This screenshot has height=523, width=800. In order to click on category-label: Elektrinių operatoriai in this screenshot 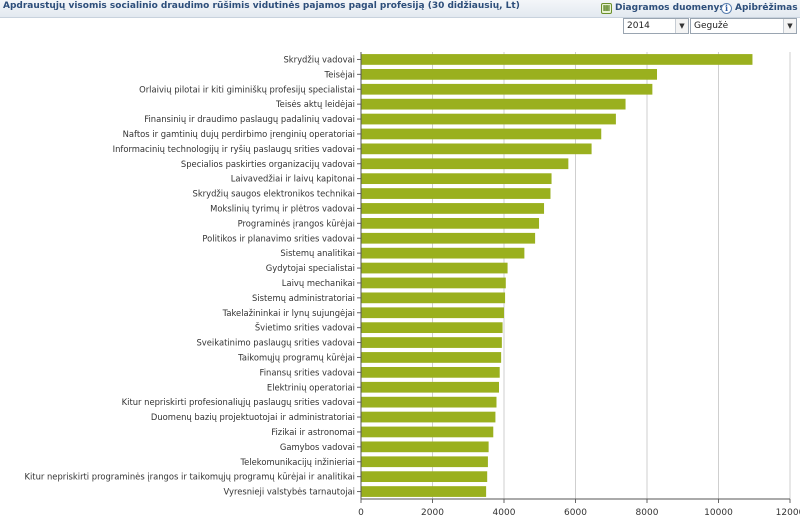, I will do `click(311, 387)`.